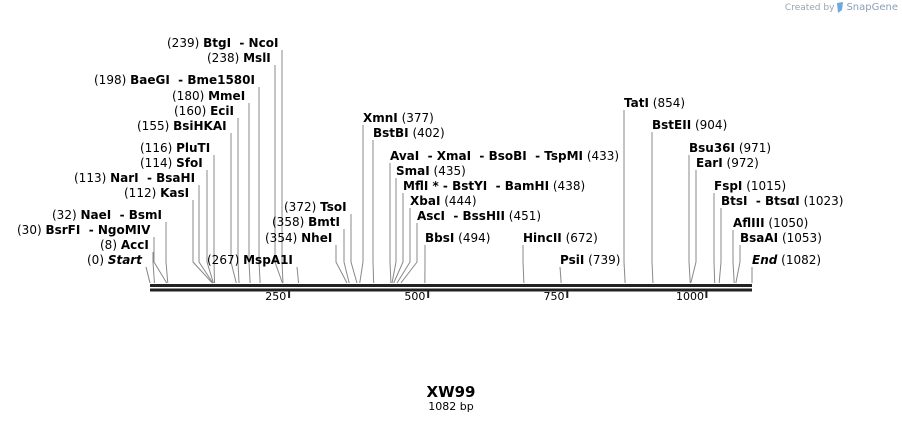  What do you see at coordinates (569, 186) in the screenshot?
I see `site-position: (438)` at bounding box center [569, 186].